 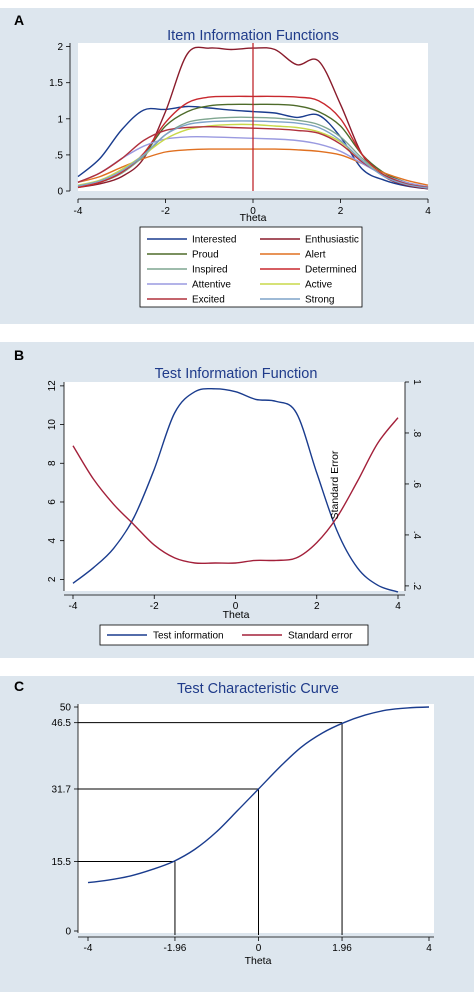 I want to click on legend-label-inspired: Inspired, so click(x=210, y=270).